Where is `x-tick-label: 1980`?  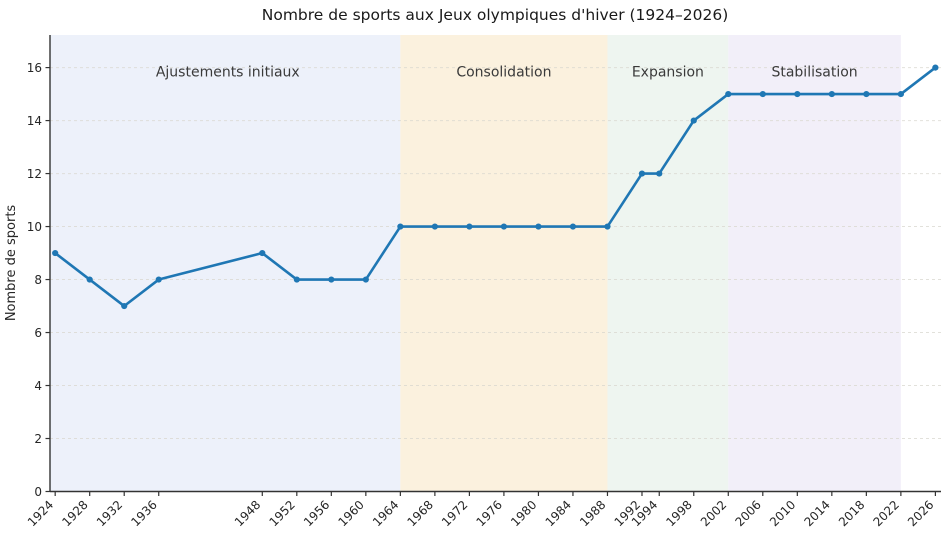
x-tick-label: 1980 is located at coordinates (523, 513).